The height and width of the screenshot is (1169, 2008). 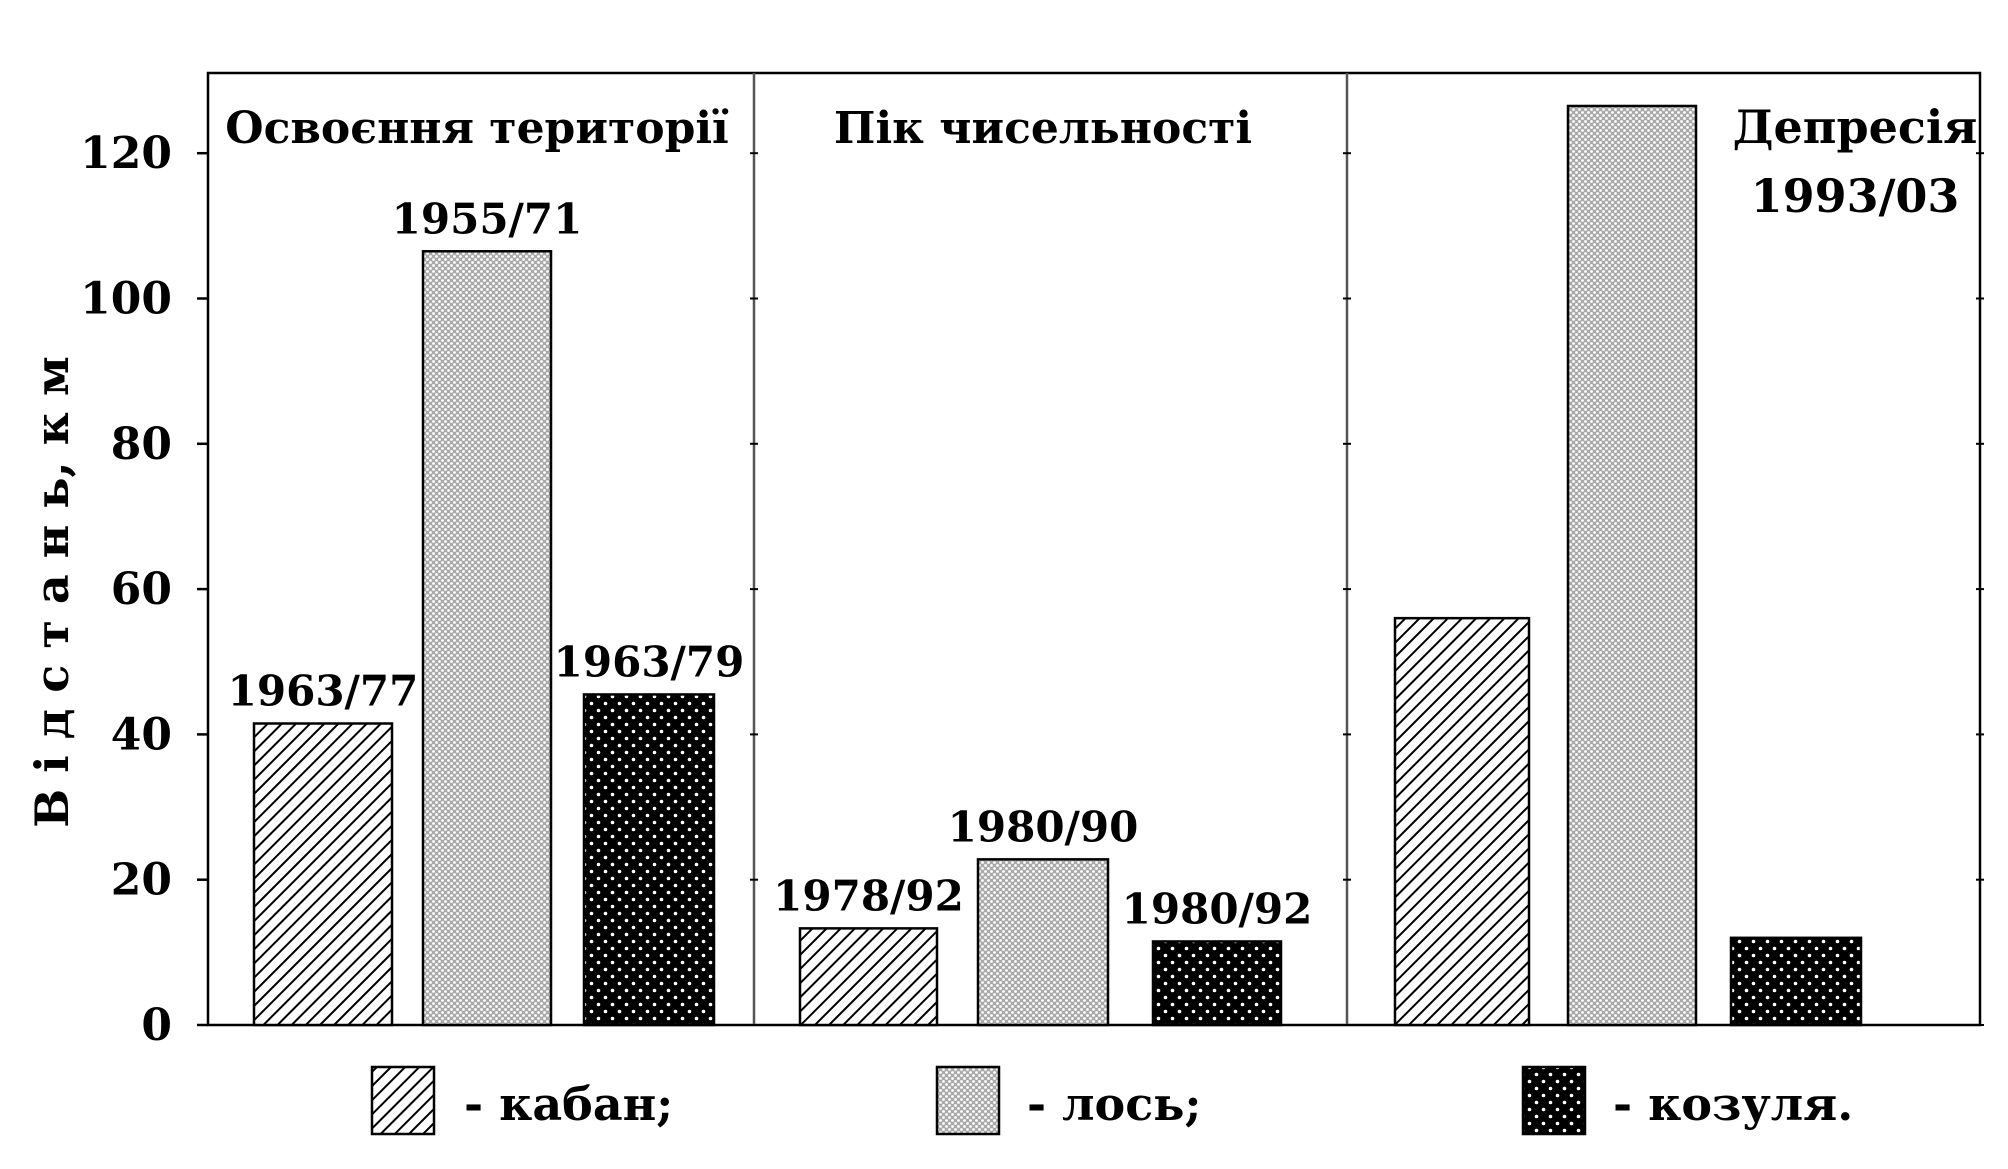 I want to click on panel-subtitle-depression: 1993/03, so click(x=1855, y=196).